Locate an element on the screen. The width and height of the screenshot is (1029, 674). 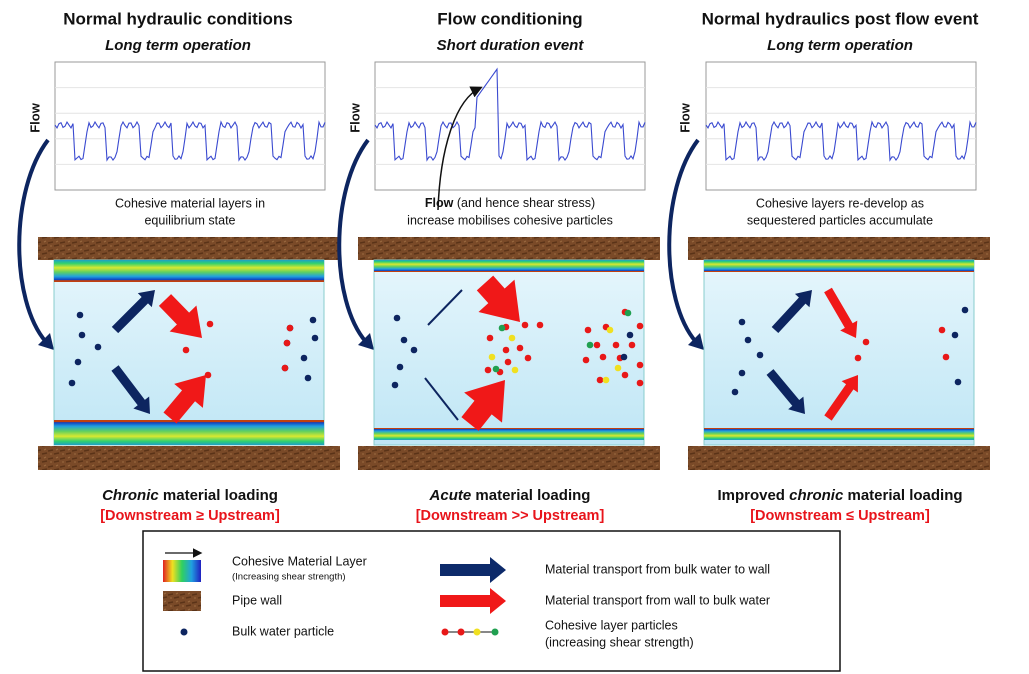
legend-sublabel: (Increasing shear strength) is located at coordinates (289, 577).